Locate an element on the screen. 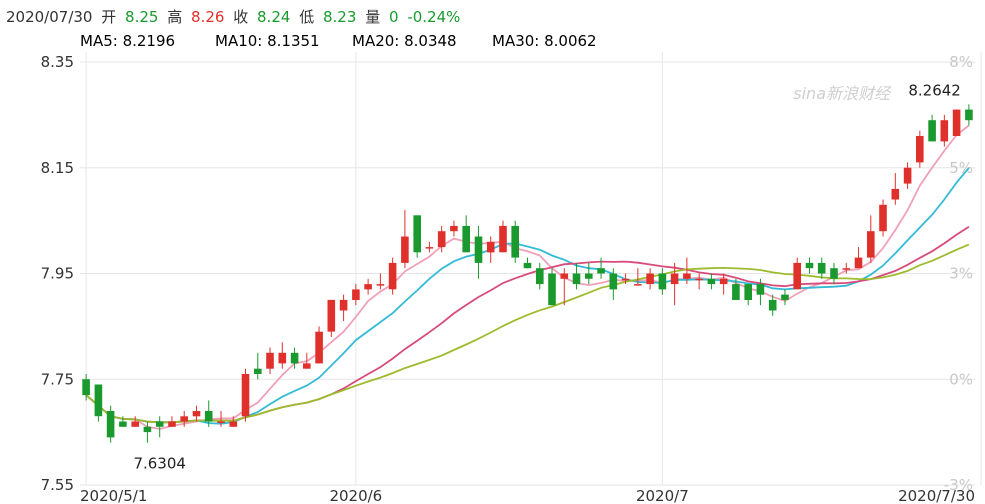 This screenshot has height=504, width=985. high-value: 8.26 is located at coordinates (208, 17).